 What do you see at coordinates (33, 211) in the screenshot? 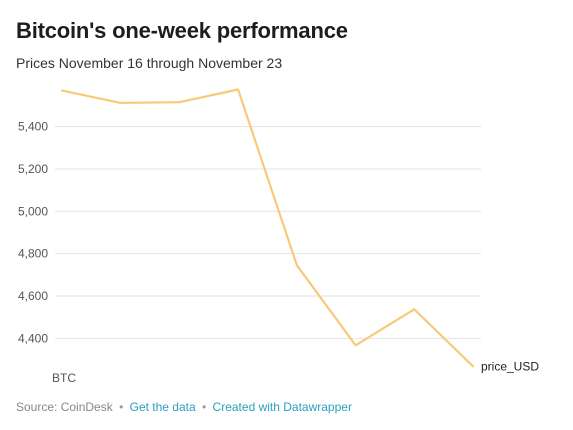
I see `y-tick-label: 5,000` at bounding box center [33, 211].